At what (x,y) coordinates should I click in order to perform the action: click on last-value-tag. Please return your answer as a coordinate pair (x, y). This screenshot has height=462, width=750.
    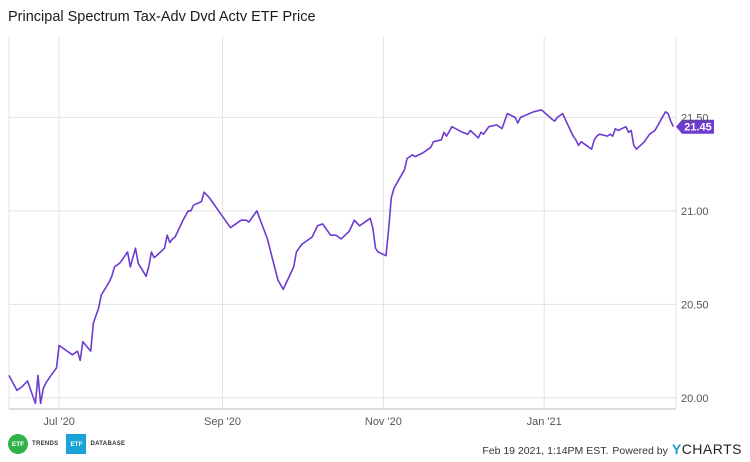
    Looking at the image, I should click on (695, 126).